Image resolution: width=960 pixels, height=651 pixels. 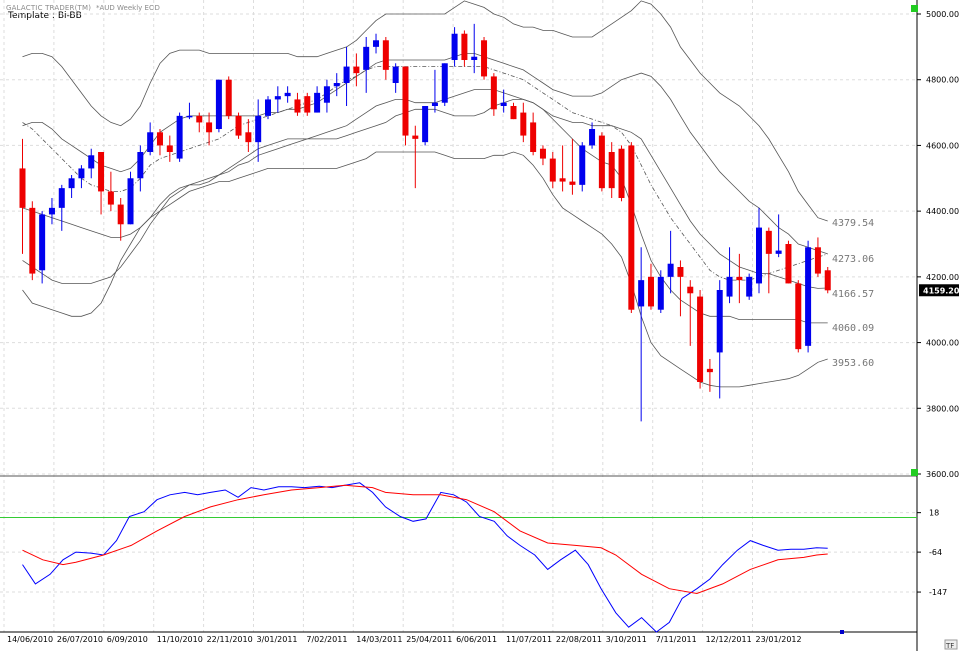 What do you see at coordinates (277, 639) in the screenshot?
I see `time-tick-label: 3/01/2011` at bounding box center [277, 639].